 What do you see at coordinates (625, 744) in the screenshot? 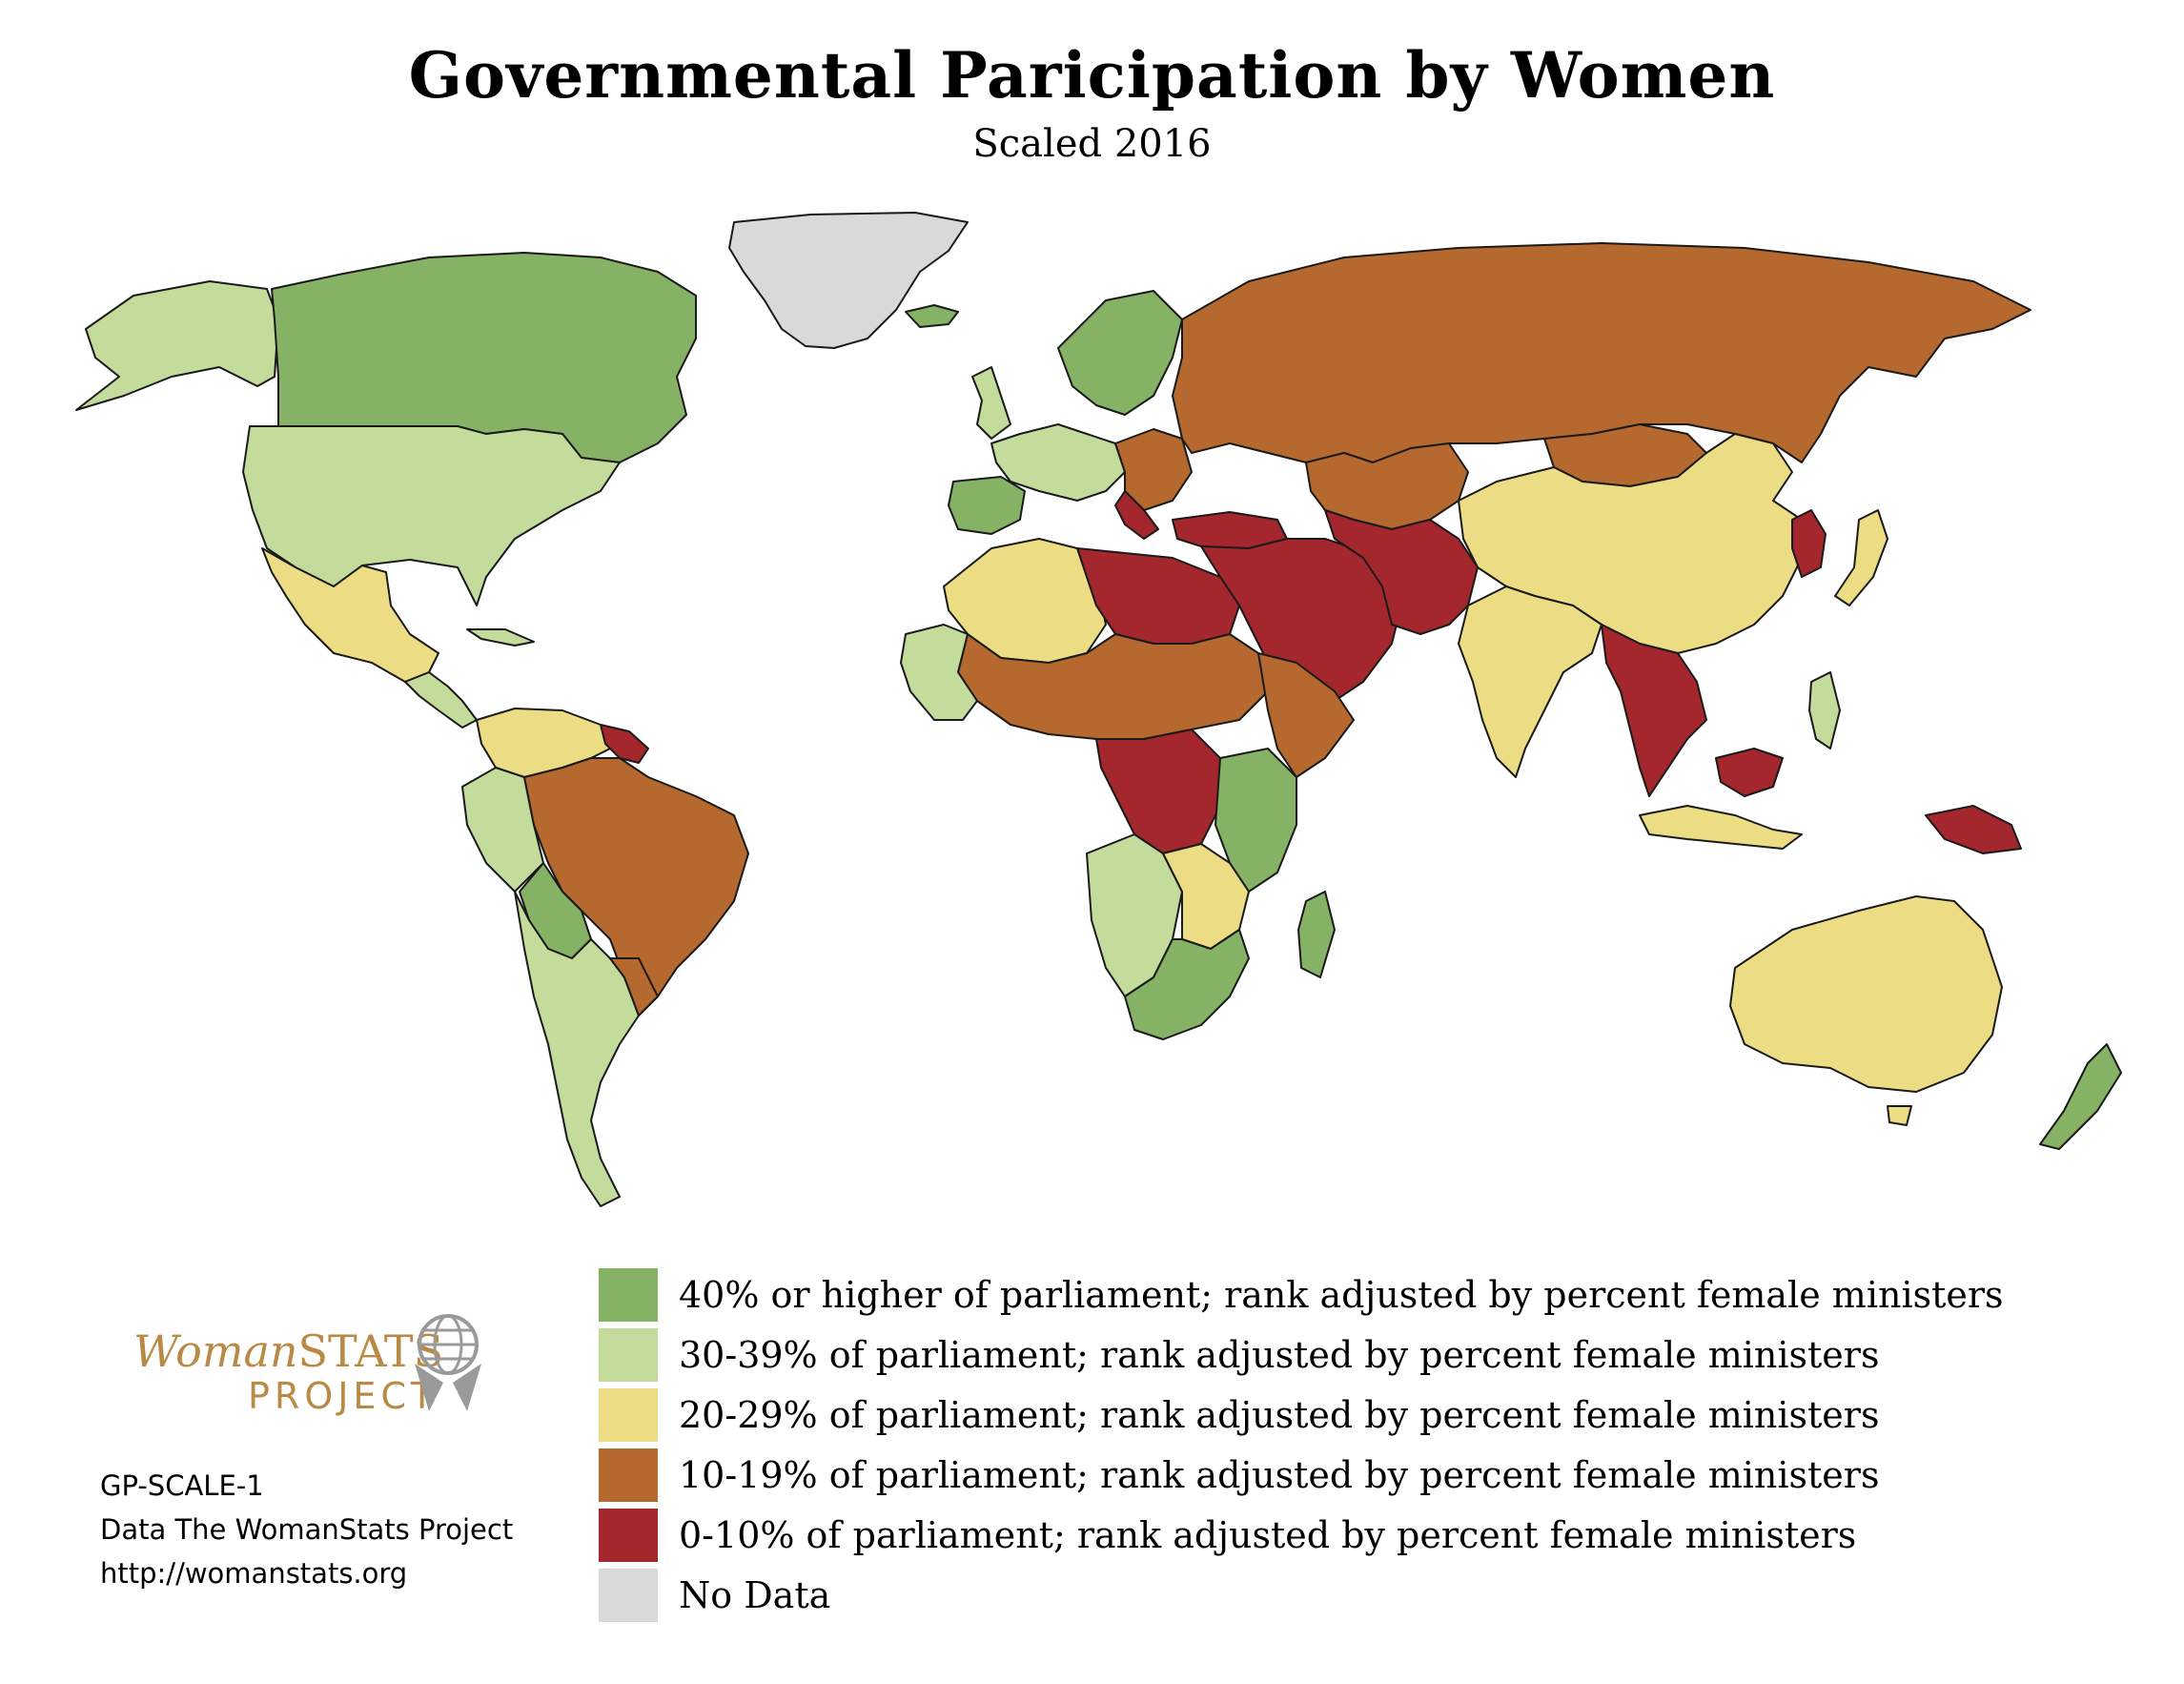
I see `region-guianas` at bounding box center [625, 744].